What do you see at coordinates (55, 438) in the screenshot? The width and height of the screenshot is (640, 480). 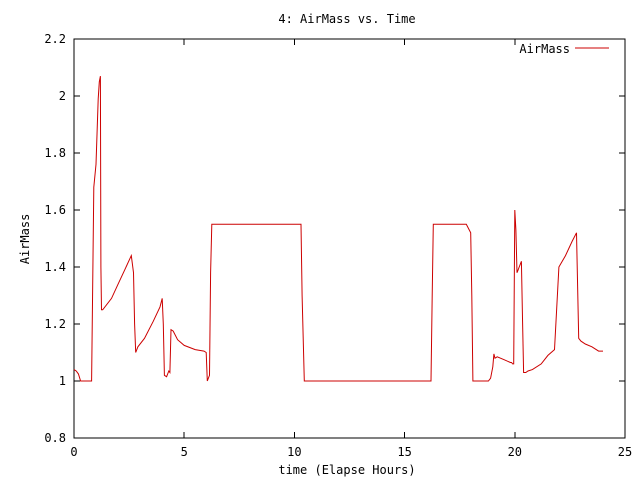 I see `y-tick-label: 0.8` at bounding box center [55, 438].